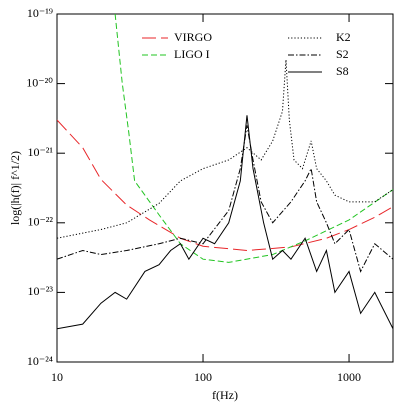  What do you see at coordinates (40, 152) in the screenshot?
I see `y-tick-label: 10⁻²¹` at bounding box center [40, 152].